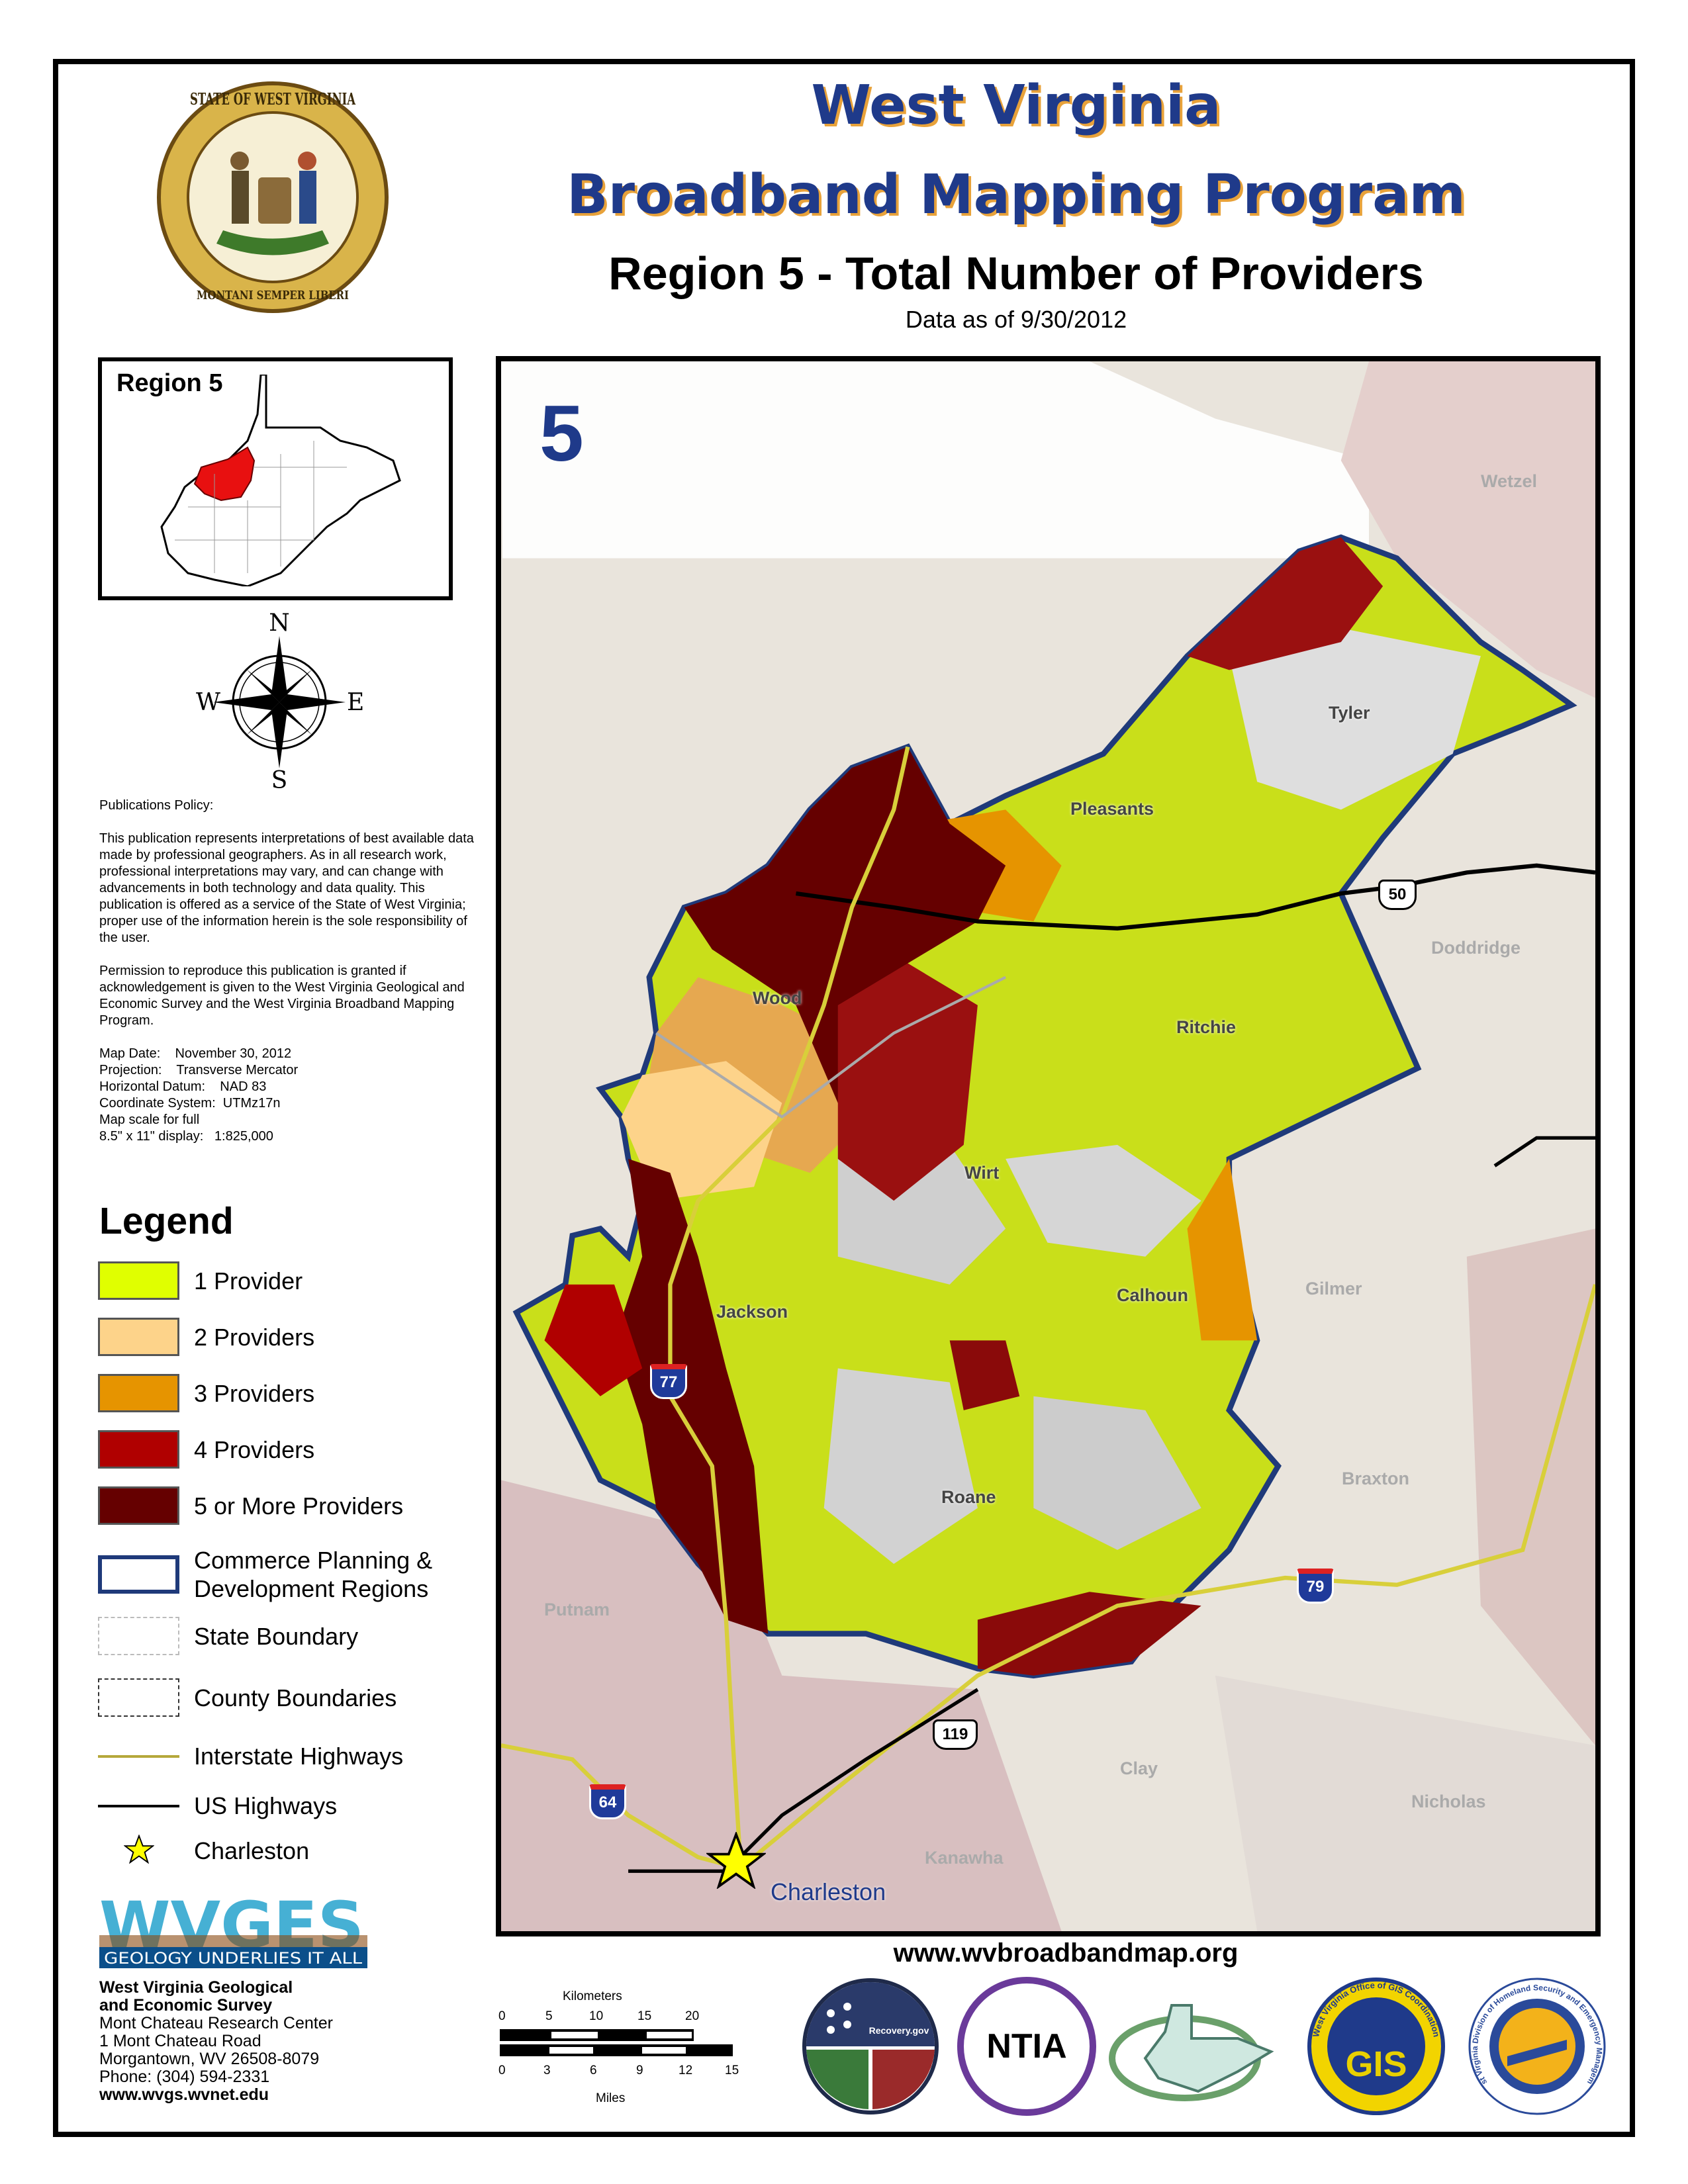 Image resolution: width=1688 pixels, height=2184 pixels. I want to click on map-meta-0: Map Date: November 30, 2012, so click(195, 1053).